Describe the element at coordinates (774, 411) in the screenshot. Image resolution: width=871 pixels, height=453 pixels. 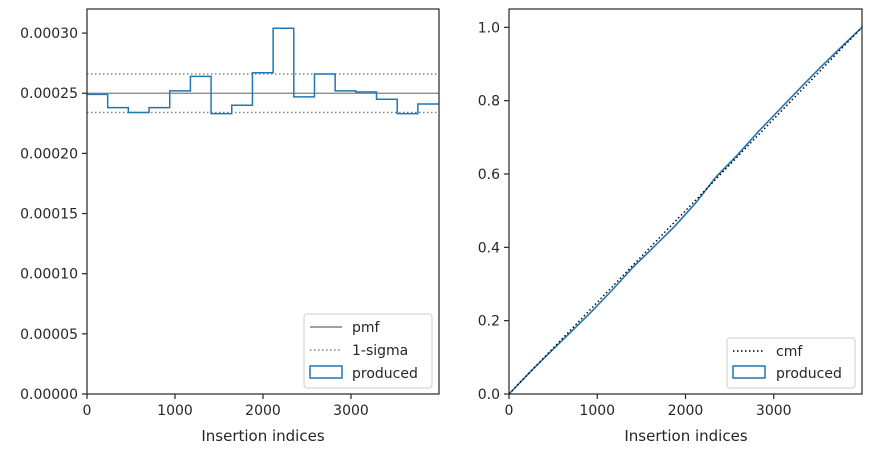
I see `right-x-tick-label-3: 3000` at that location.